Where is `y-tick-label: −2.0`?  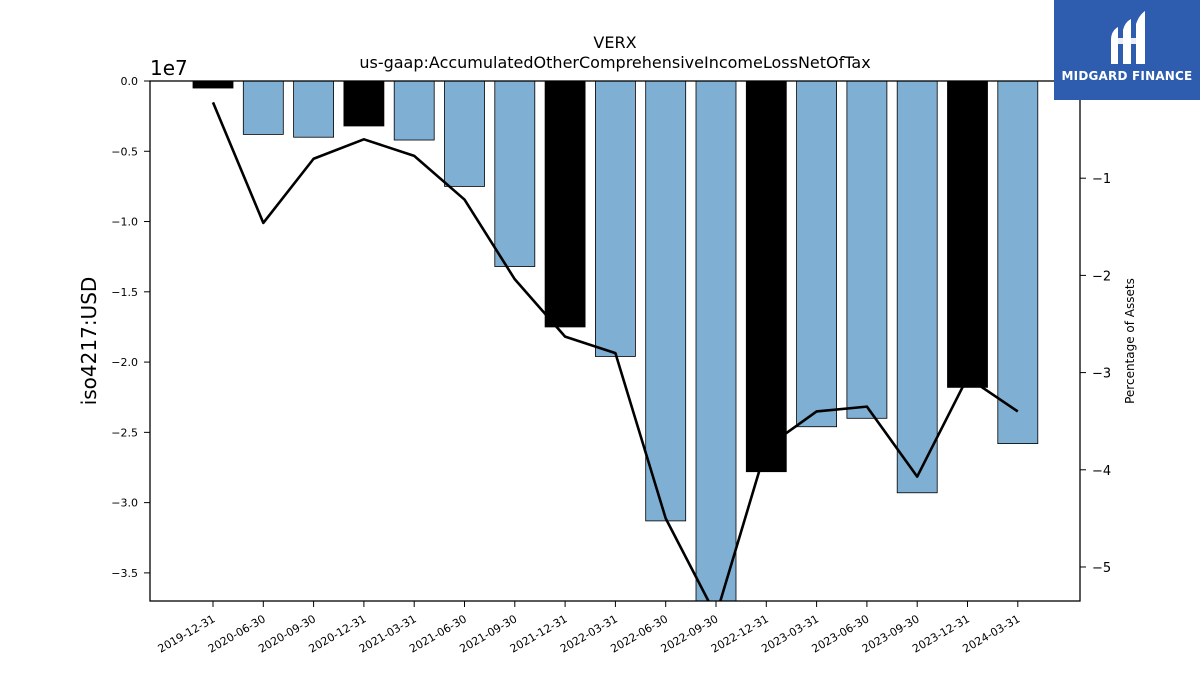
y-tick-label: −2.0 is located at coordinates (124, 362).